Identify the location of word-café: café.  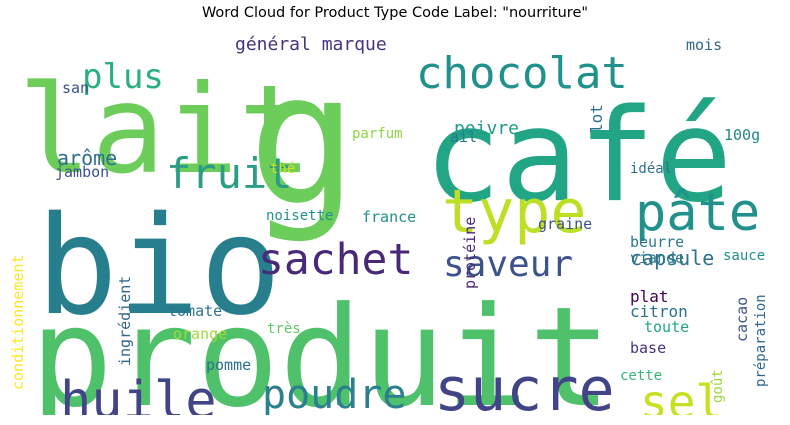
(578, 156).